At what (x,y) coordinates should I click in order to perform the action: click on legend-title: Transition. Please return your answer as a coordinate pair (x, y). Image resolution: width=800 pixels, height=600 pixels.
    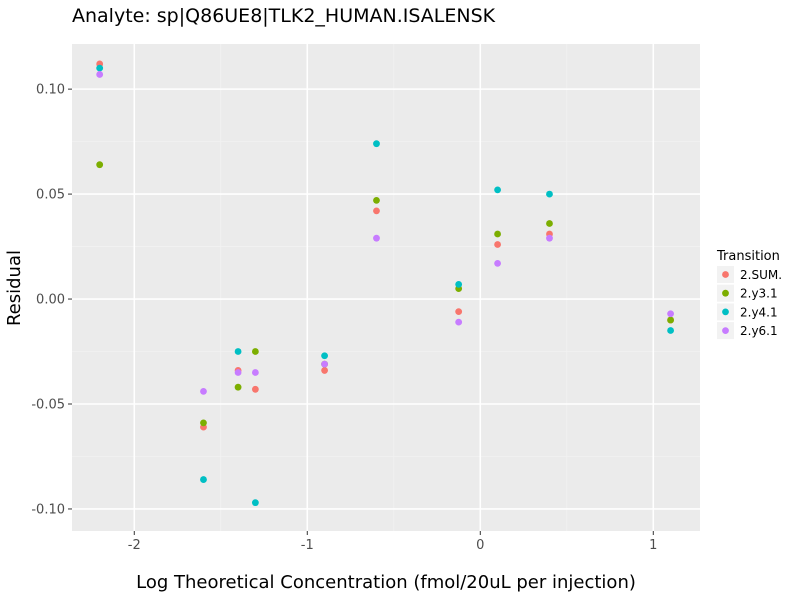
    Looking at the image, I should click on (748, 256).